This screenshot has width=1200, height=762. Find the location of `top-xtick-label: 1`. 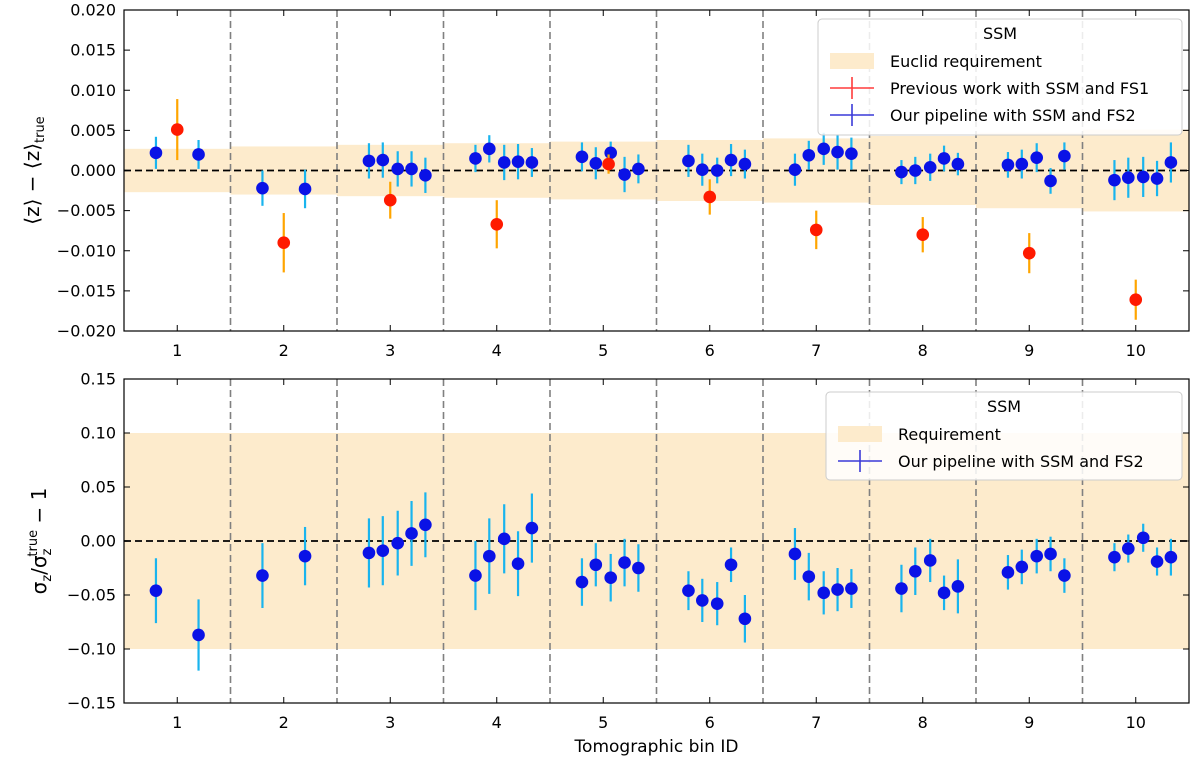

top-xtick-label: 1 is located at coordinates (177, 350).